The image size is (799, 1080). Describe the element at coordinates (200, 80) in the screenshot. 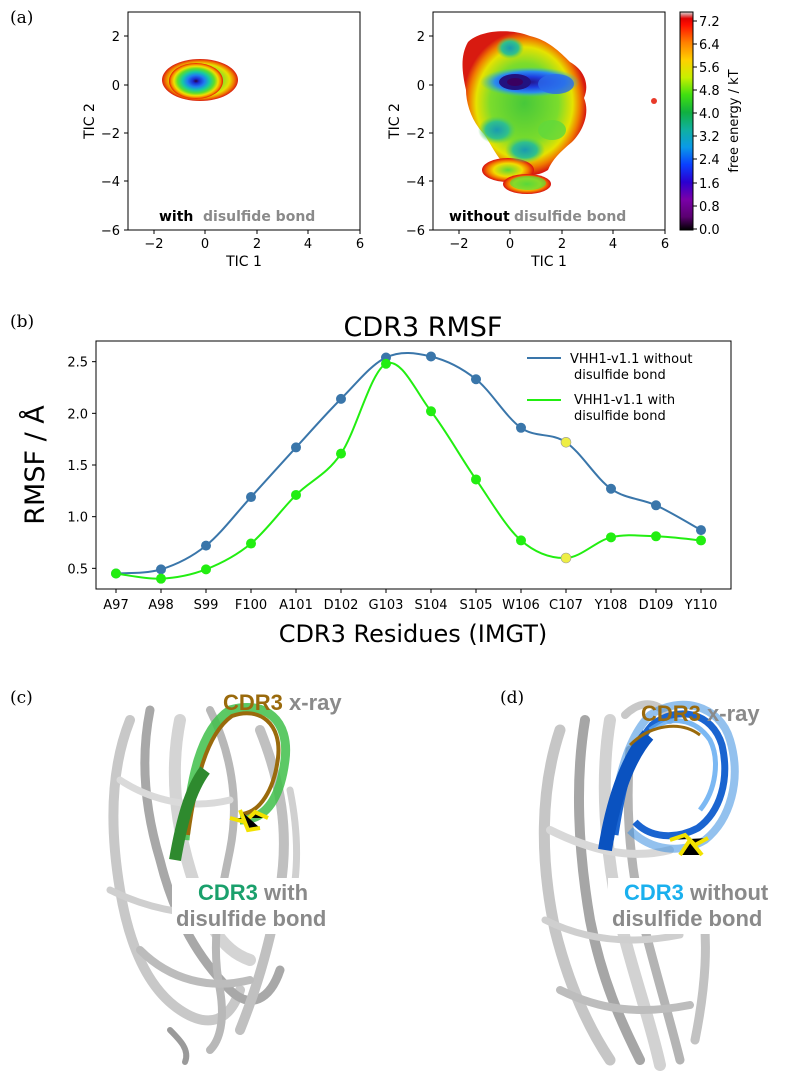

I see `free-energy-basin` at that location.